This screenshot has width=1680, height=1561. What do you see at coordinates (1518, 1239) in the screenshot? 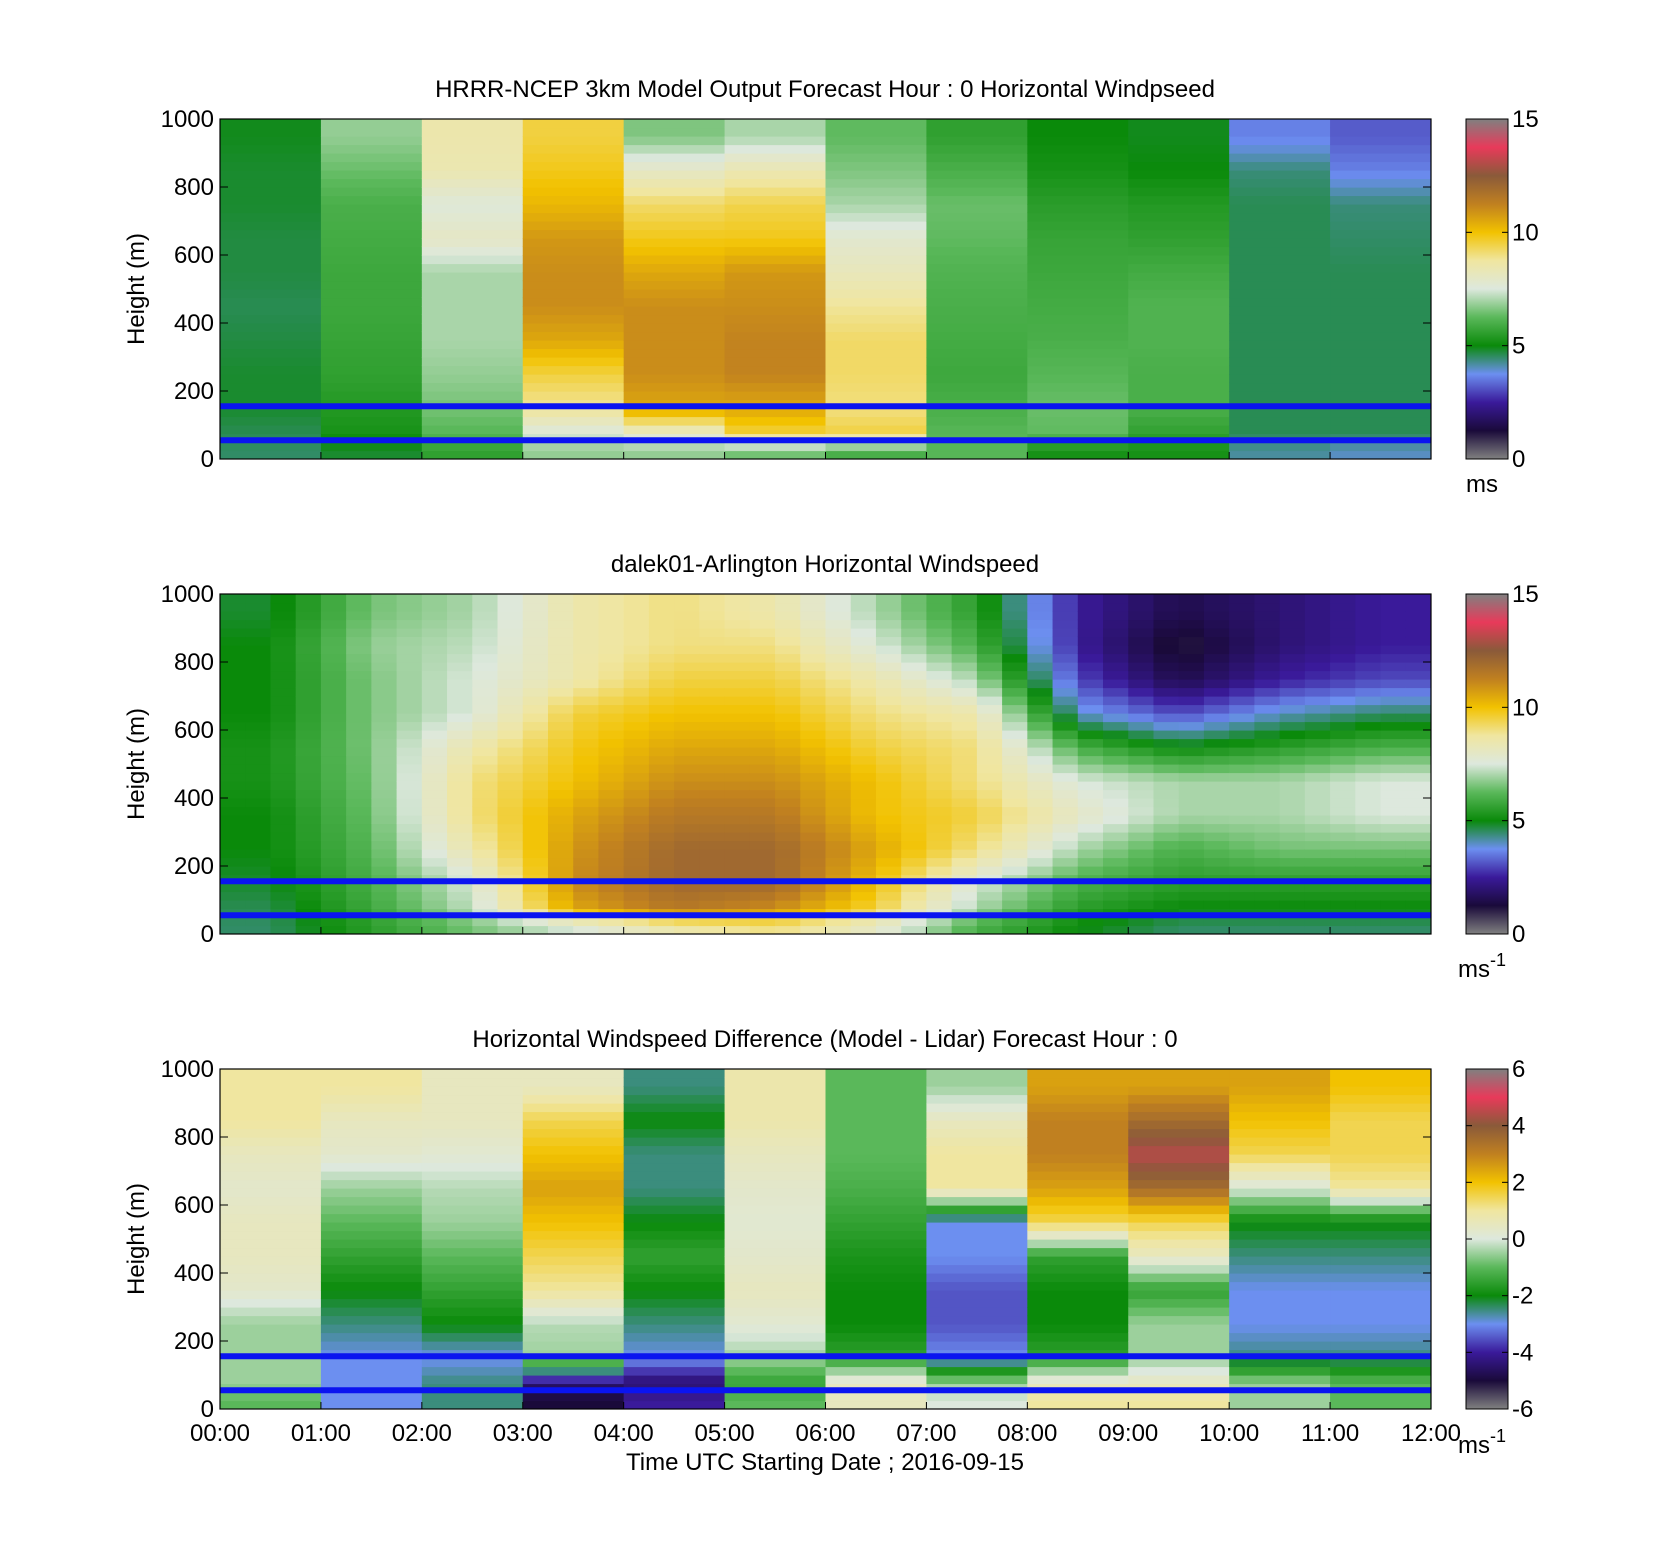
I see `panel-difference-colorbar-tick-label: 0` at bounding box center [1518, 1239].